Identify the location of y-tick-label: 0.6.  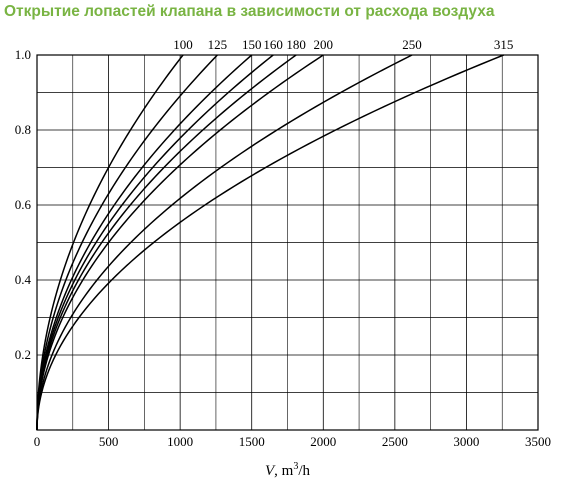
(23, 204).